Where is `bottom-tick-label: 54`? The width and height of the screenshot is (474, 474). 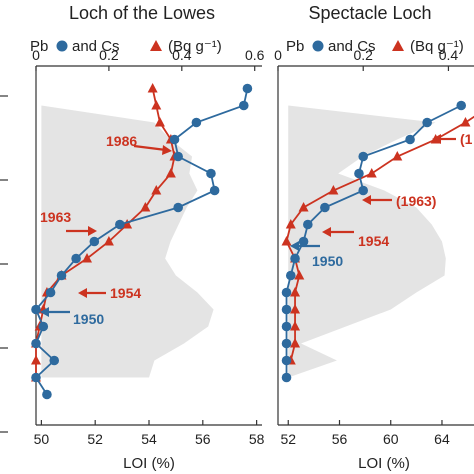
bottom-tick-label: 54 is located at coordinates (149, 439).